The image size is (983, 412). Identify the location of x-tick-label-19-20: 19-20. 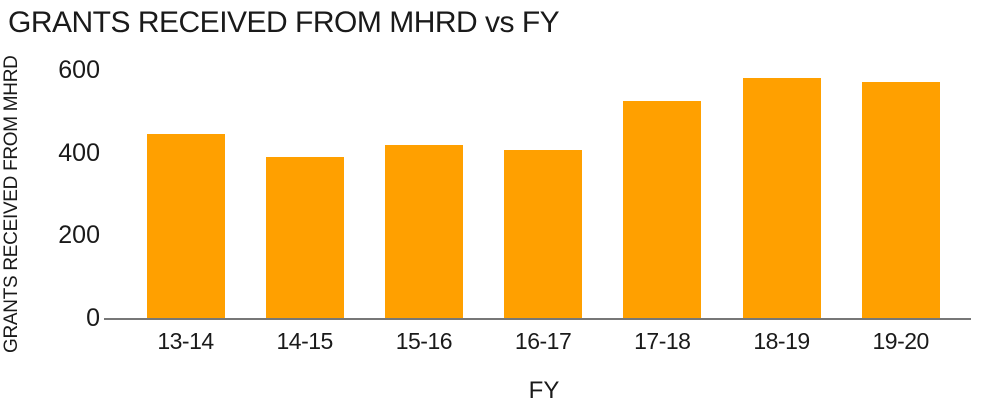
(901, 341).